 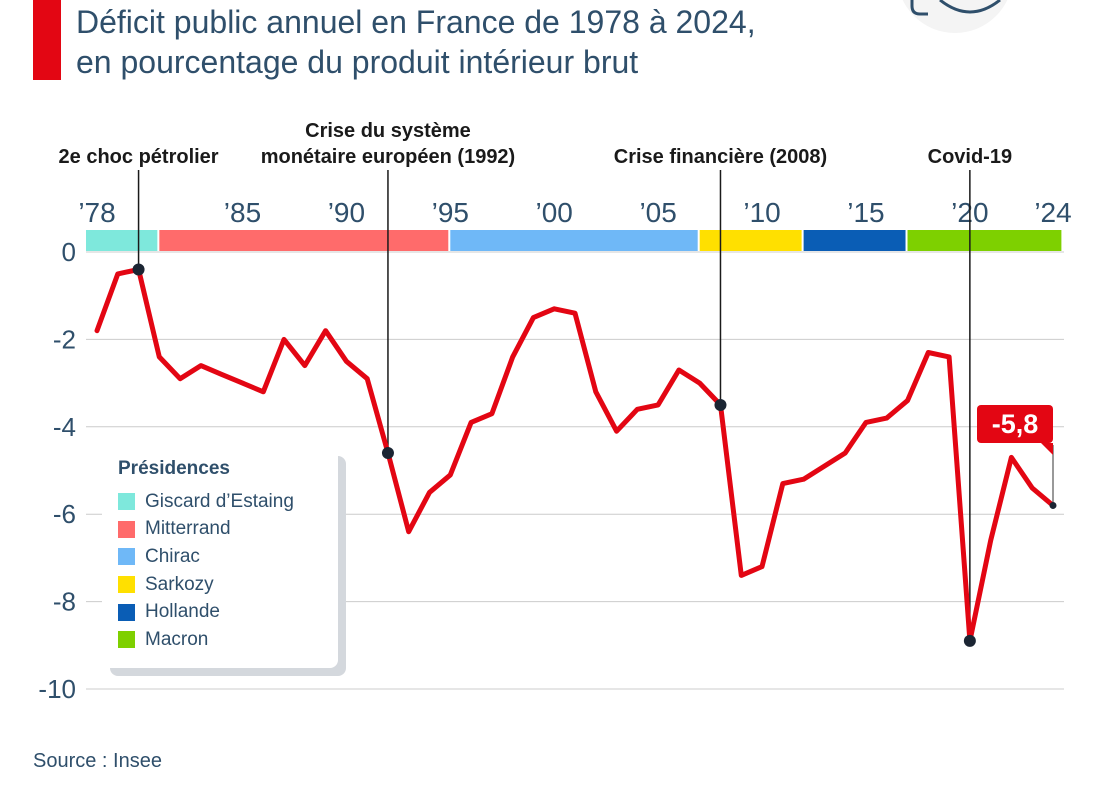 What do you see at coordinates (179, 584) in the screenshot?
I see `legend-label: Sarkozy` at bounding box center [179, 584].